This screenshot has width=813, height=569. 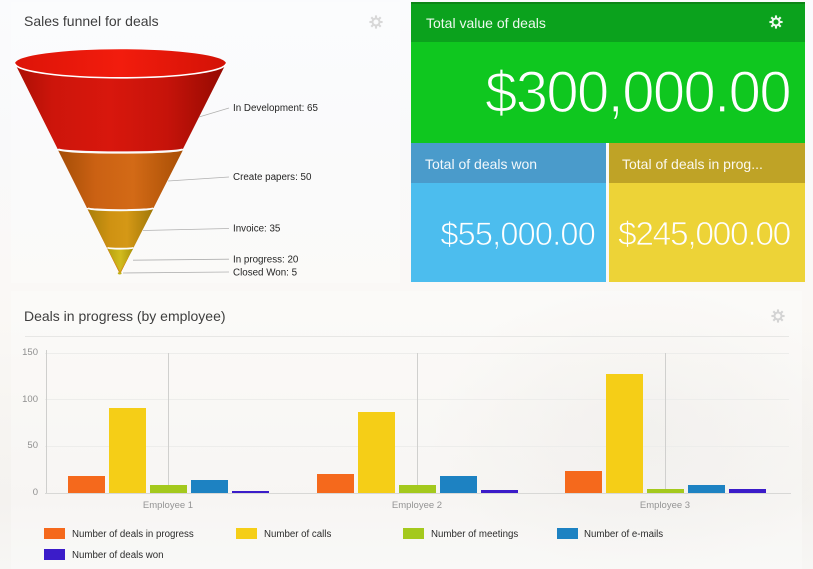 What do you see at coordinates (272, 177) in the screenshot?
I see `svg-text: Create papers: 50` at bounding box center [272, 177].